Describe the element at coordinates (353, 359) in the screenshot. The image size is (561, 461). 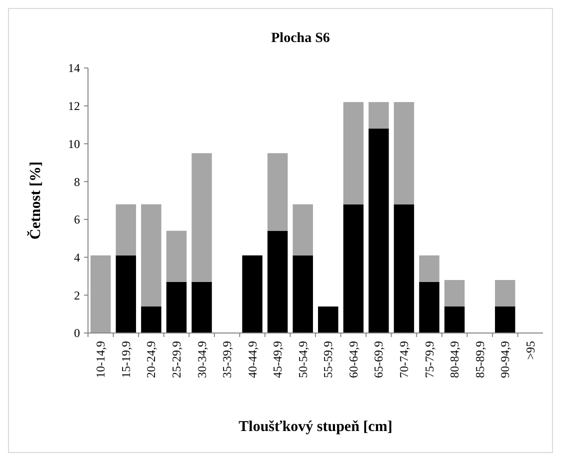
I see `x-tick-label: 60-64,9` at that location.